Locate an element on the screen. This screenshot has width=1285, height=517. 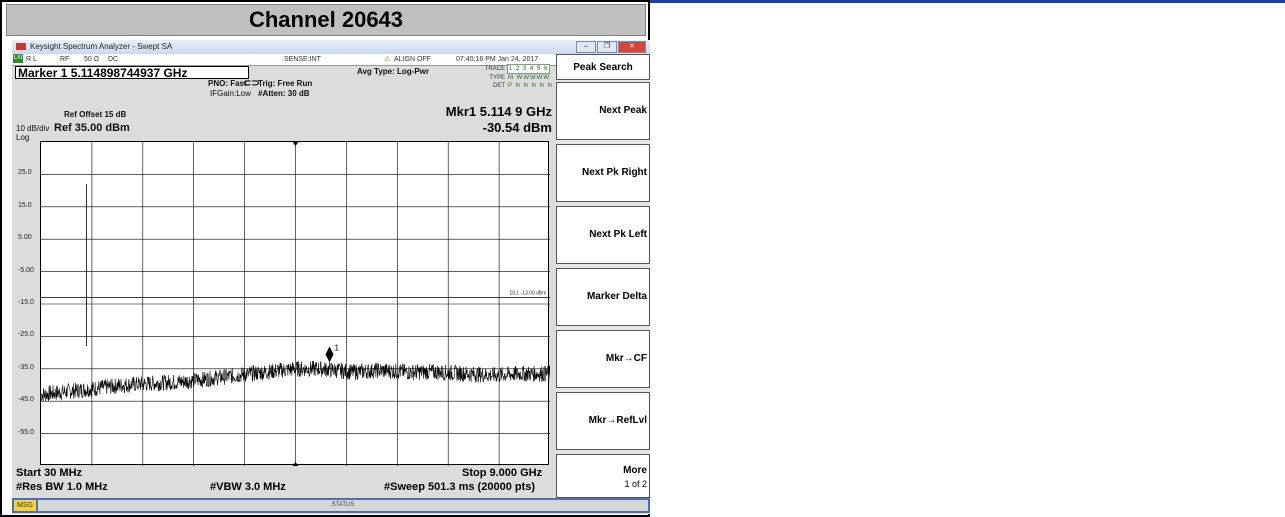
mkr-to-cf-button: Mkr→CF is located at coordinates (603, 359).